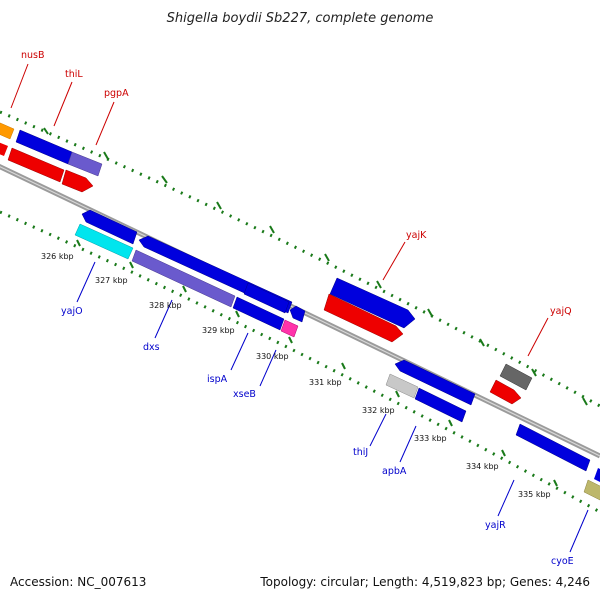 The height and width of the screenshot is (600, 600). What do you see at coordinates (553, 447) in the screenshot?
I see `cds-yajR` at bounding box center [553, 447].